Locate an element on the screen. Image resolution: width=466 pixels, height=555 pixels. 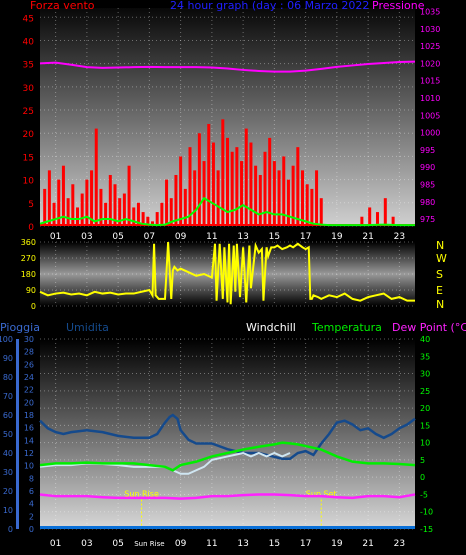
x-tick-label: 19 is located at coordinates (337, 544).